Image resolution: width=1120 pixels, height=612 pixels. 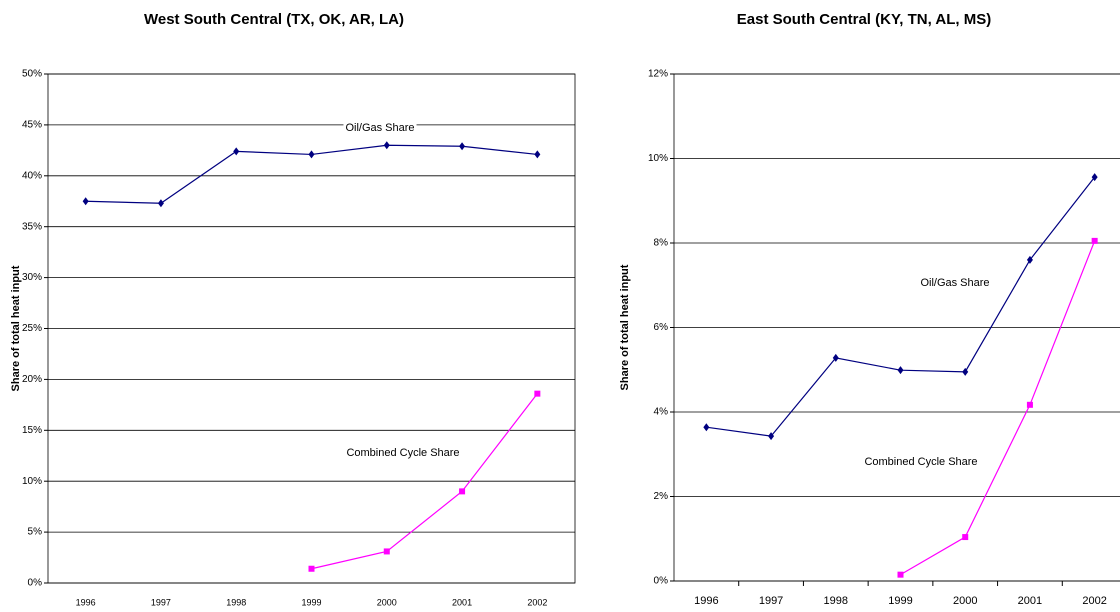 I want to click on y-tick-label: 5%, so click(x=35, y=532).